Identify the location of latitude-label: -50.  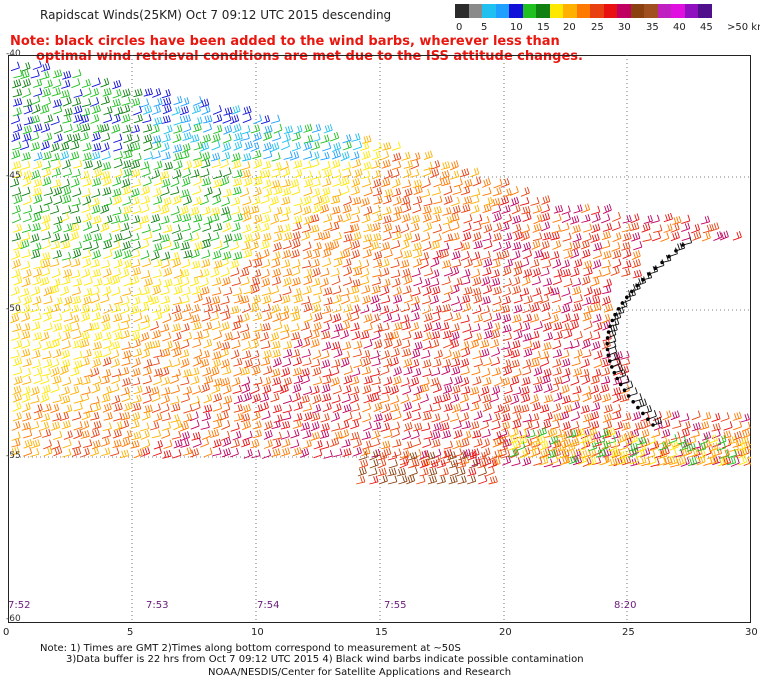
(13, 309).